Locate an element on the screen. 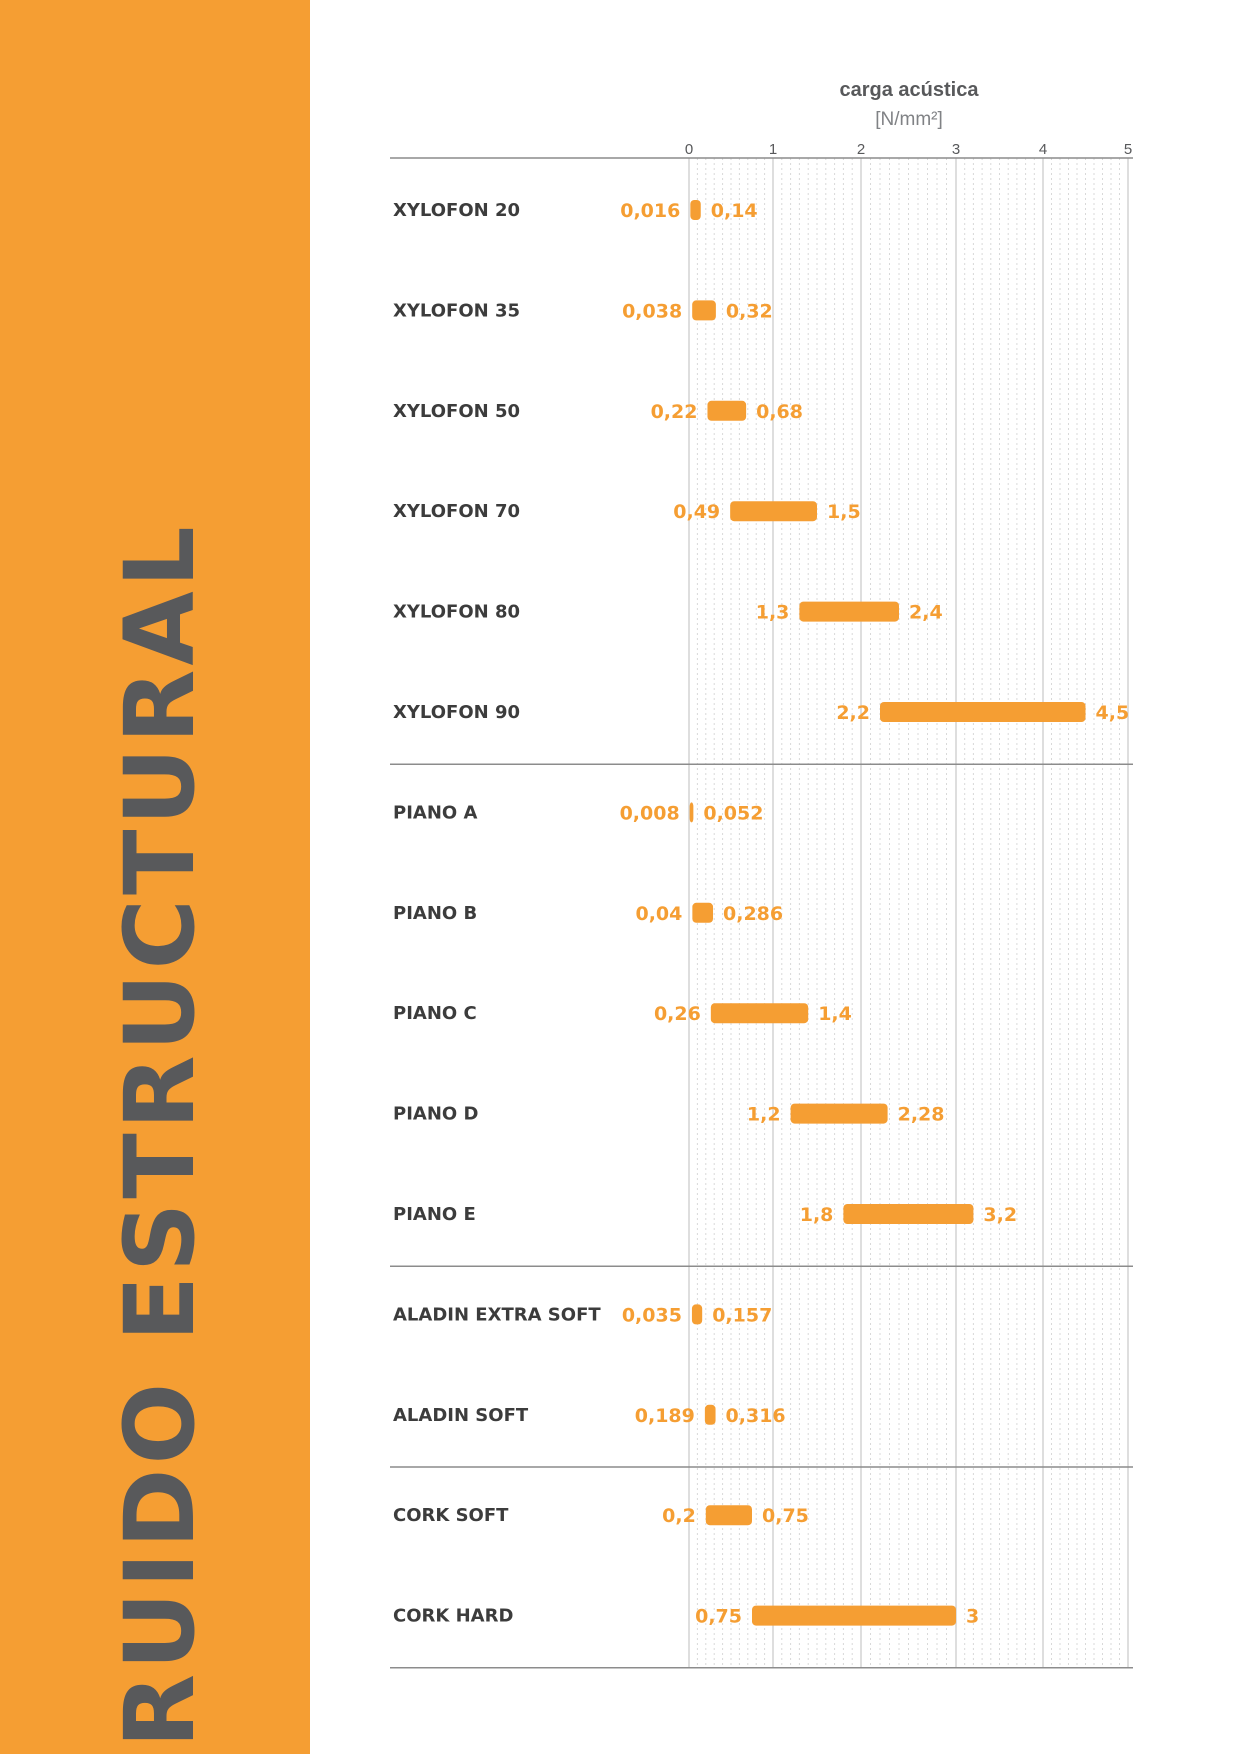 The height and width of the screenshot is (1754, 1240). max-value-label: 0,052 is located at coordinates (733, 813).